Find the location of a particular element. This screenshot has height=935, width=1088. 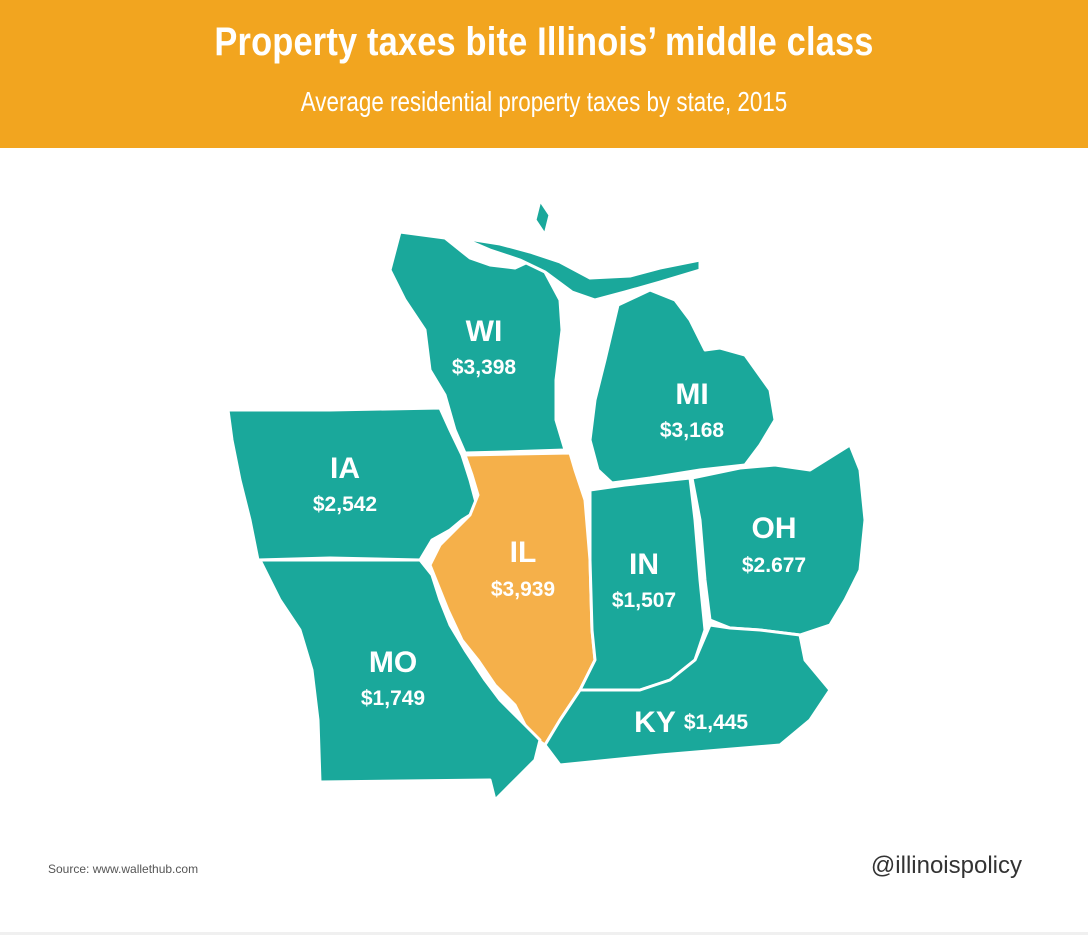

il-code: IL is located at coordinates (523, 552).